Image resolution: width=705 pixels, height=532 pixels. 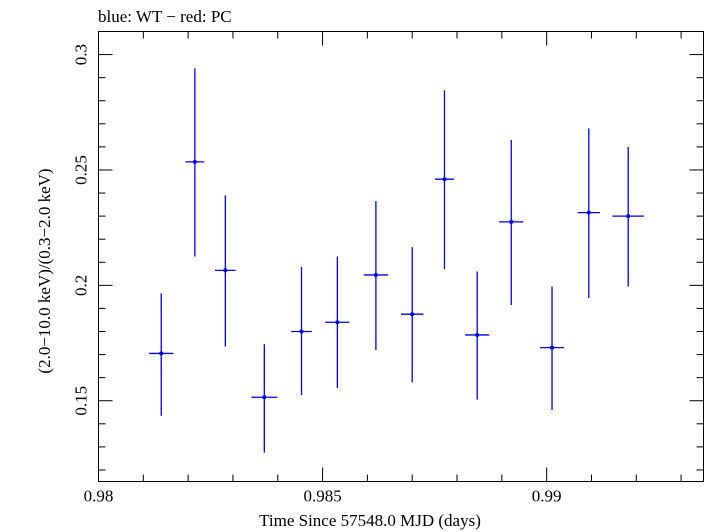 What do you see at coordinates (44, 270) in the screenshot?
I see `y-axis-label: (2.0−10.0 keV)/(0.3−2.0 keV)` at bounding box center [44, 270].